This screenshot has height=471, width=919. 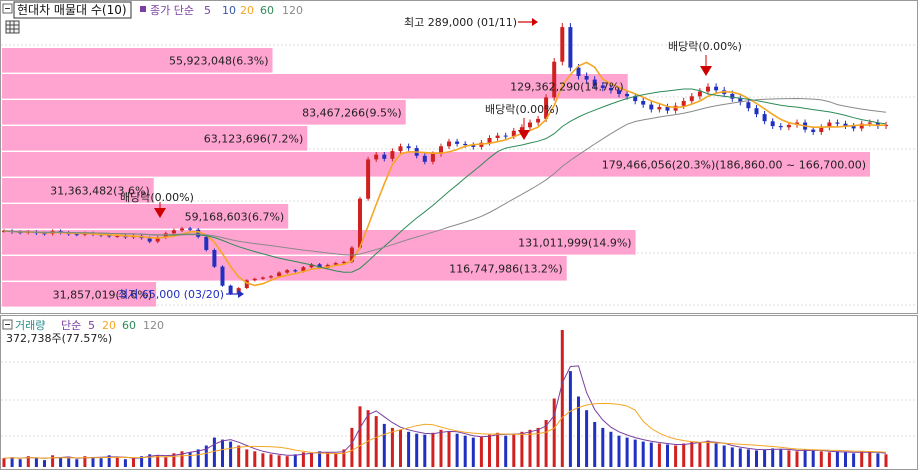 What do you see at coordinates (575, 242) in the screenshot?
I see `profile-label-8: 131,011,999(14.9%)` at bounding box center [575, 242].